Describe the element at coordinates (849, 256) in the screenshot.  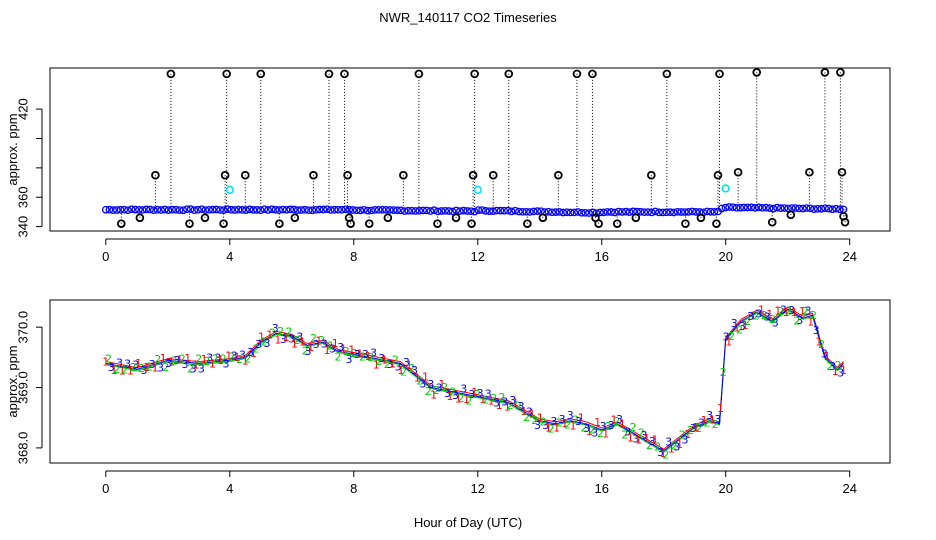
I see `x-tick-label: 24` at that location.